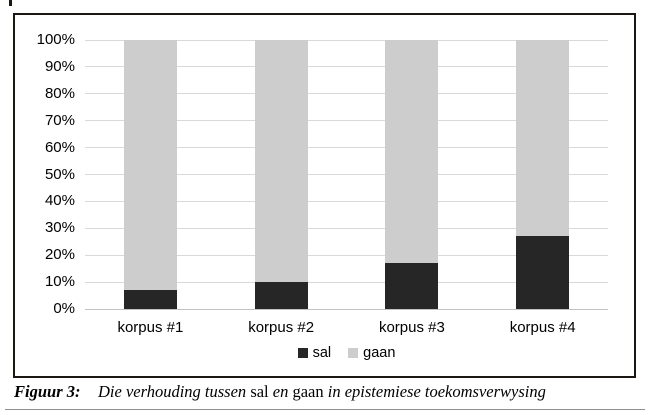 The width and height of the screenshot is (649, 415). What do you see at coordinates (59, 255) in the screenshot?
I see `y-axis-tick: 20%` at bounding box center [59, 255].